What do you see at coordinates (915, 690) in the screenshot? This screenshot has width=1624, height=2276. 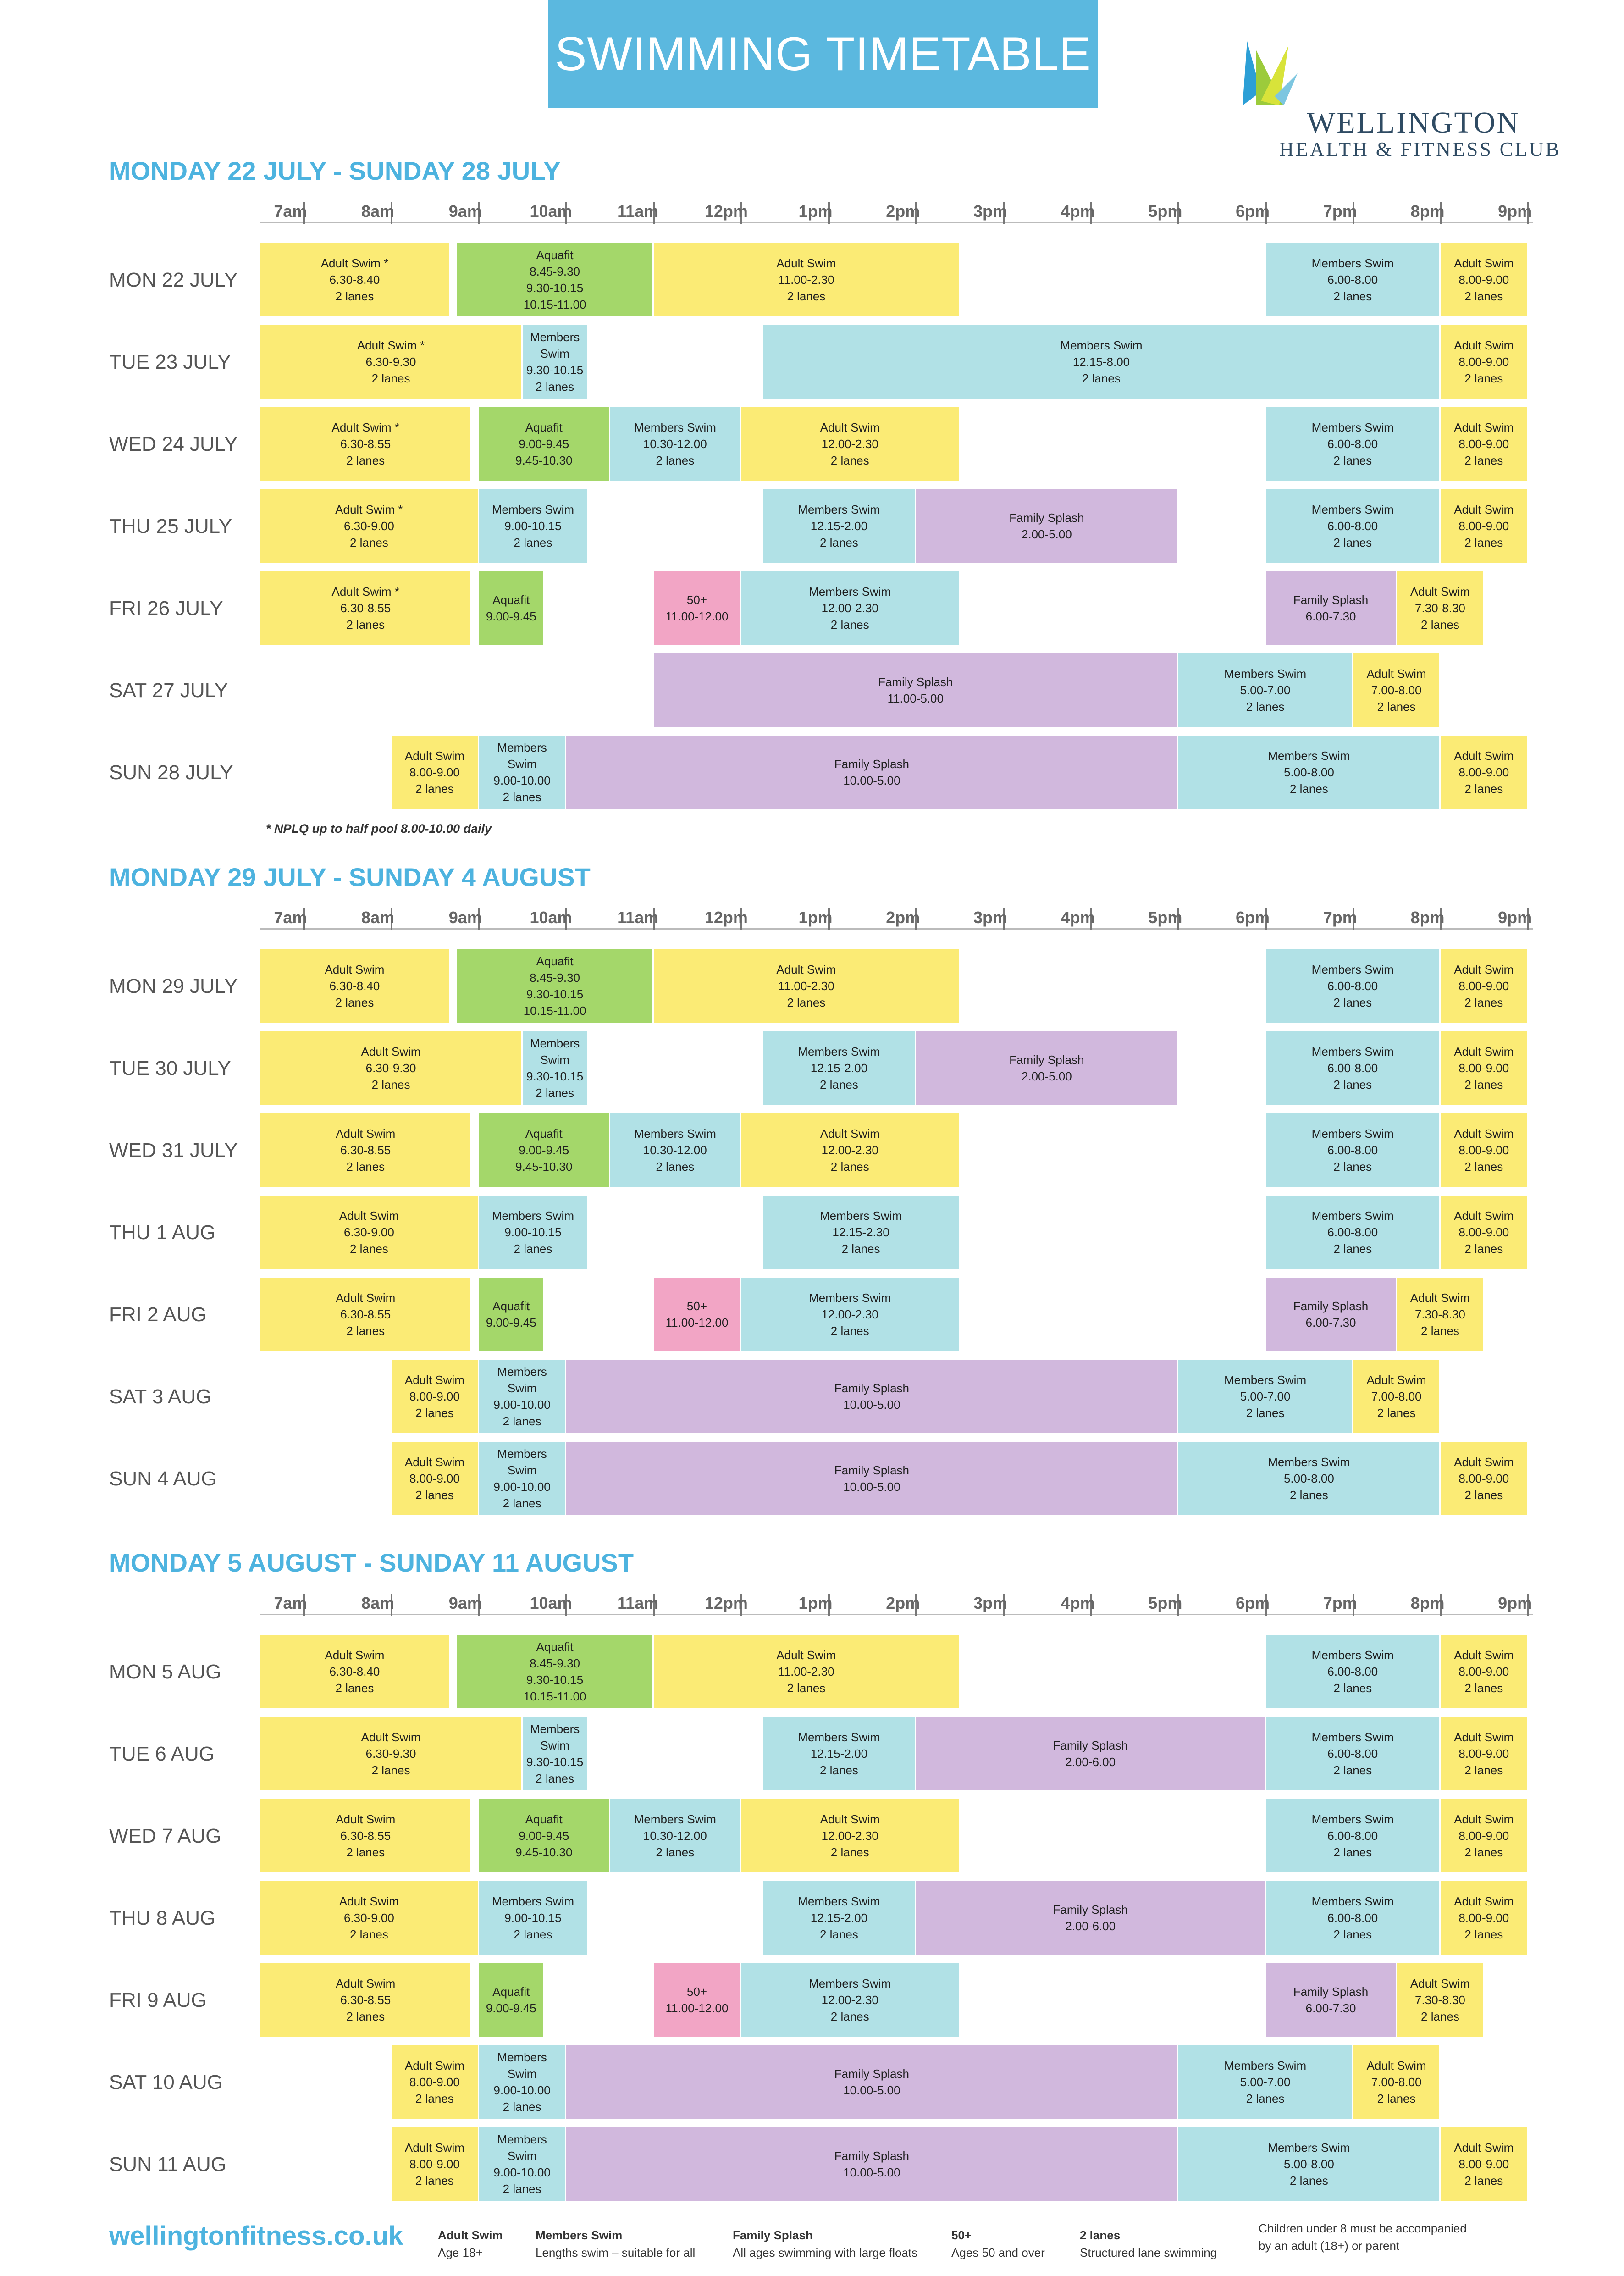 I see `session-block: Family Splash 11.00-5.00` at bounding box center [915, 690].